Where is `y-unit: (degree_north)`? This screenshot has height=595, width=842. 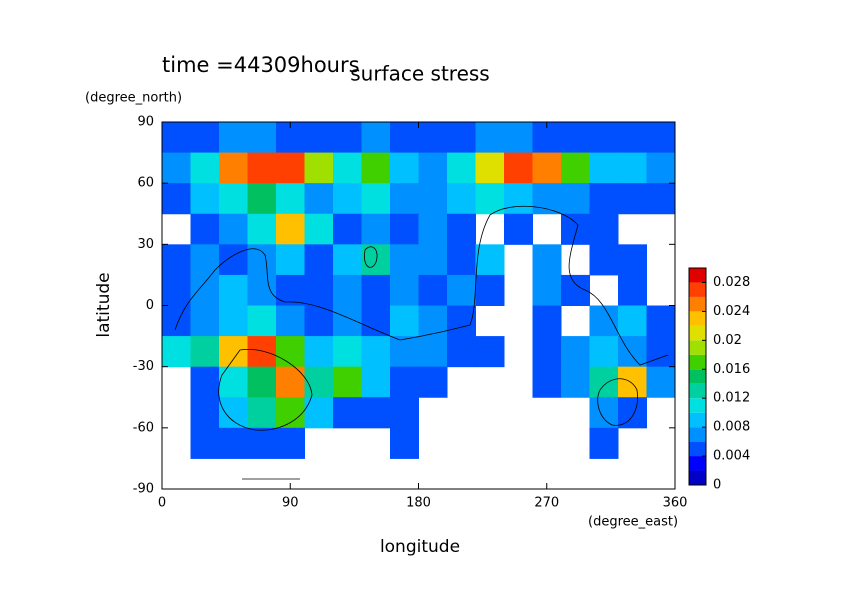 y-unit: (degree_north) is located at coordinates (133, 98).